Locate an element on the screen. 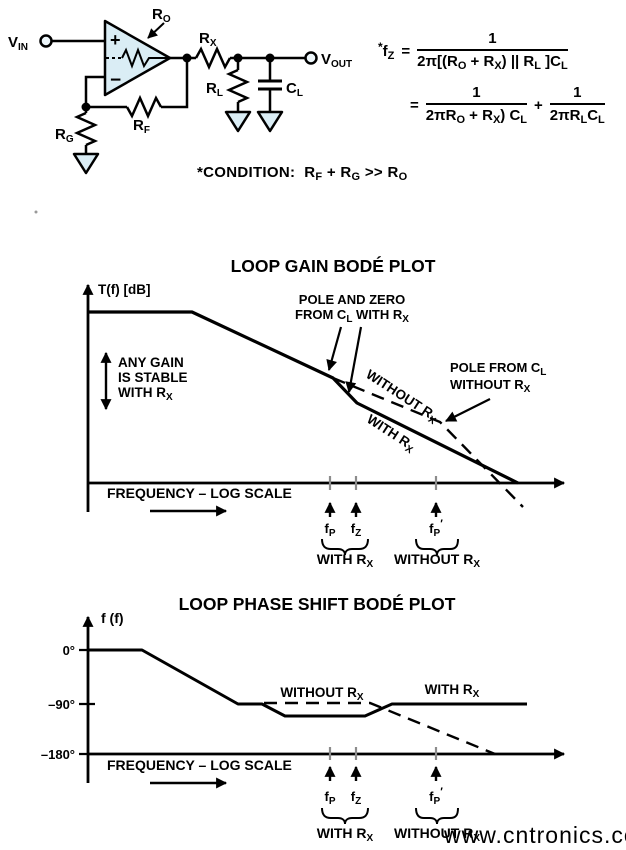 The height and width of the screenshot is (850, 626). rl-label: RL is located at coordinates (214, 89).